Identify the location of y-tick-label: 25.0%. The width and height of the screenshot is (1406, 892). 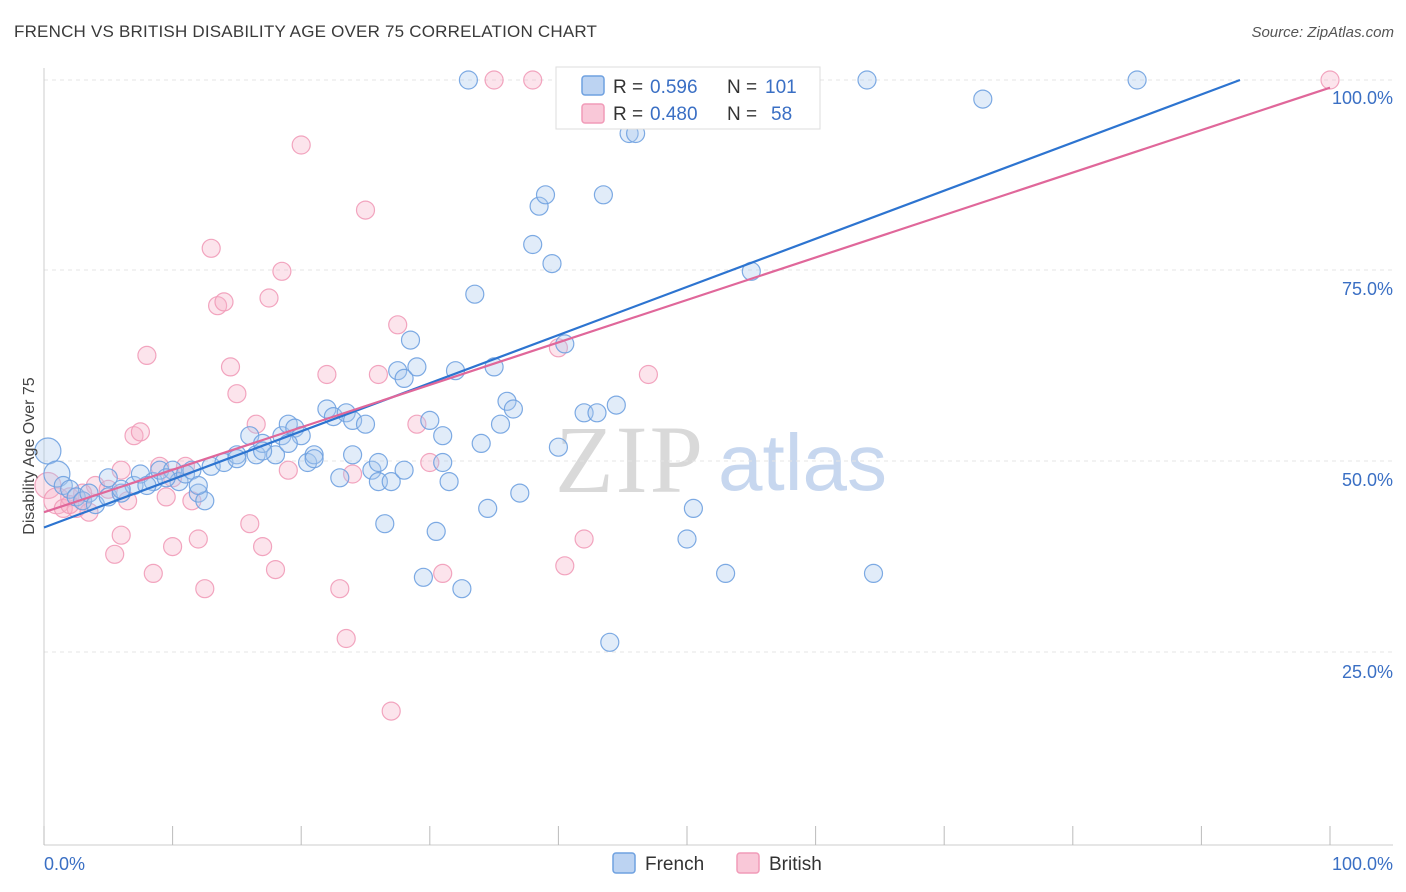
(1367, 672).